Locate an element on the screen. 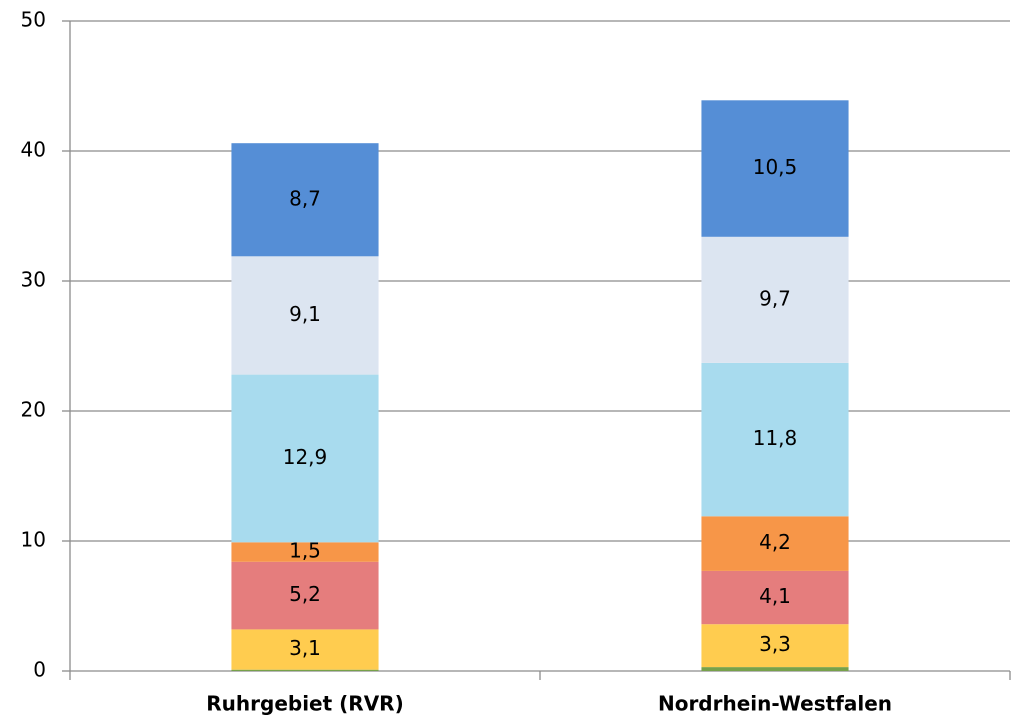  data-label: 10,5 is located at coordinates (775, 167).